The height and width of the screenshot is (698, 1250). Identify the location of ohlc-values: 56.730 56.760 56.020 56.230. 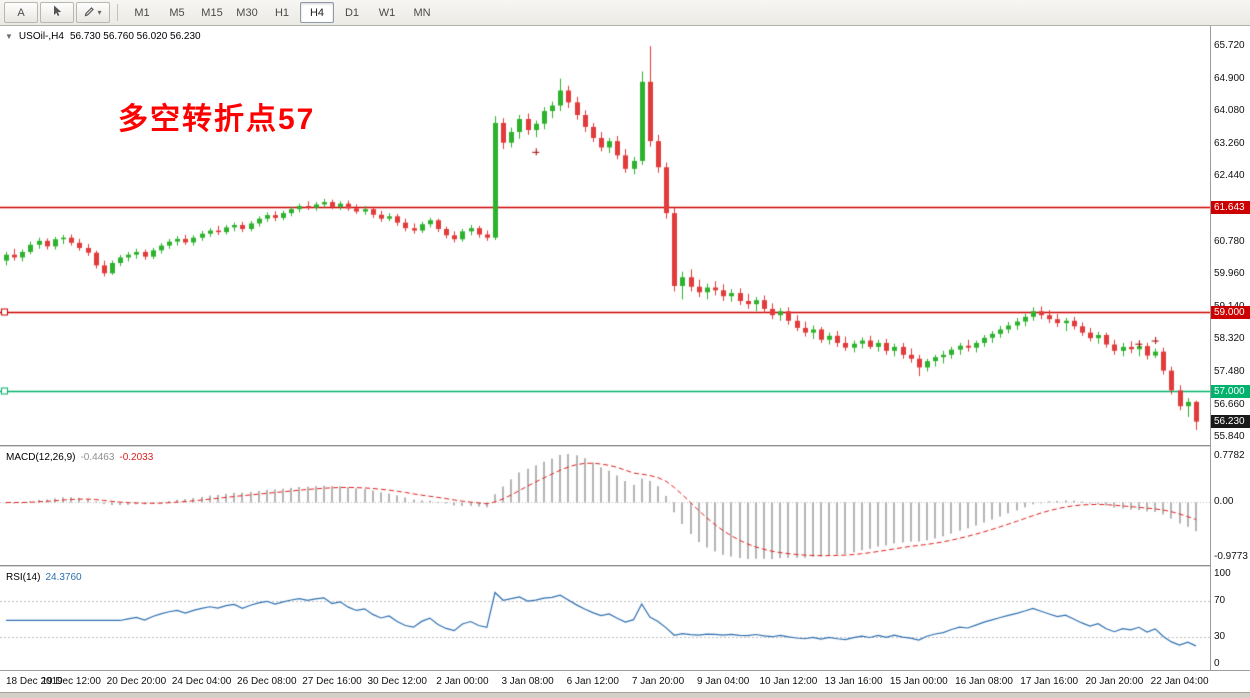
(135, 36).